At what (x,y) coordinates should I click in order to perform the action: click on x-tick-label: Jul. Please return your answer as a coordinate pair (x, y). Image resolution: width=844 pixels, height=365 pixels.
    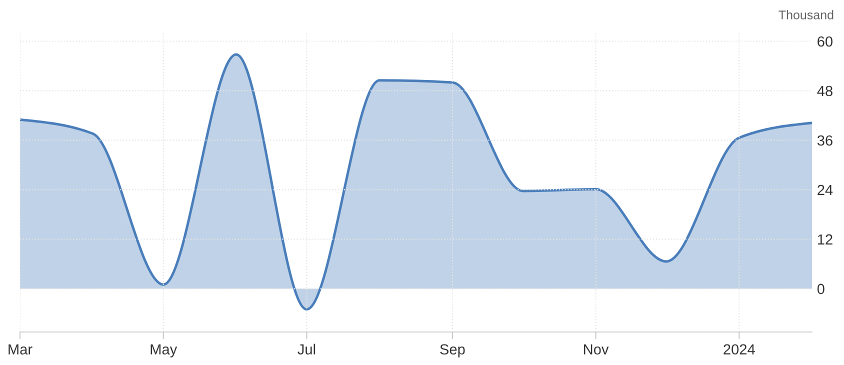
    Looking at the image, I should click on (307, 349).